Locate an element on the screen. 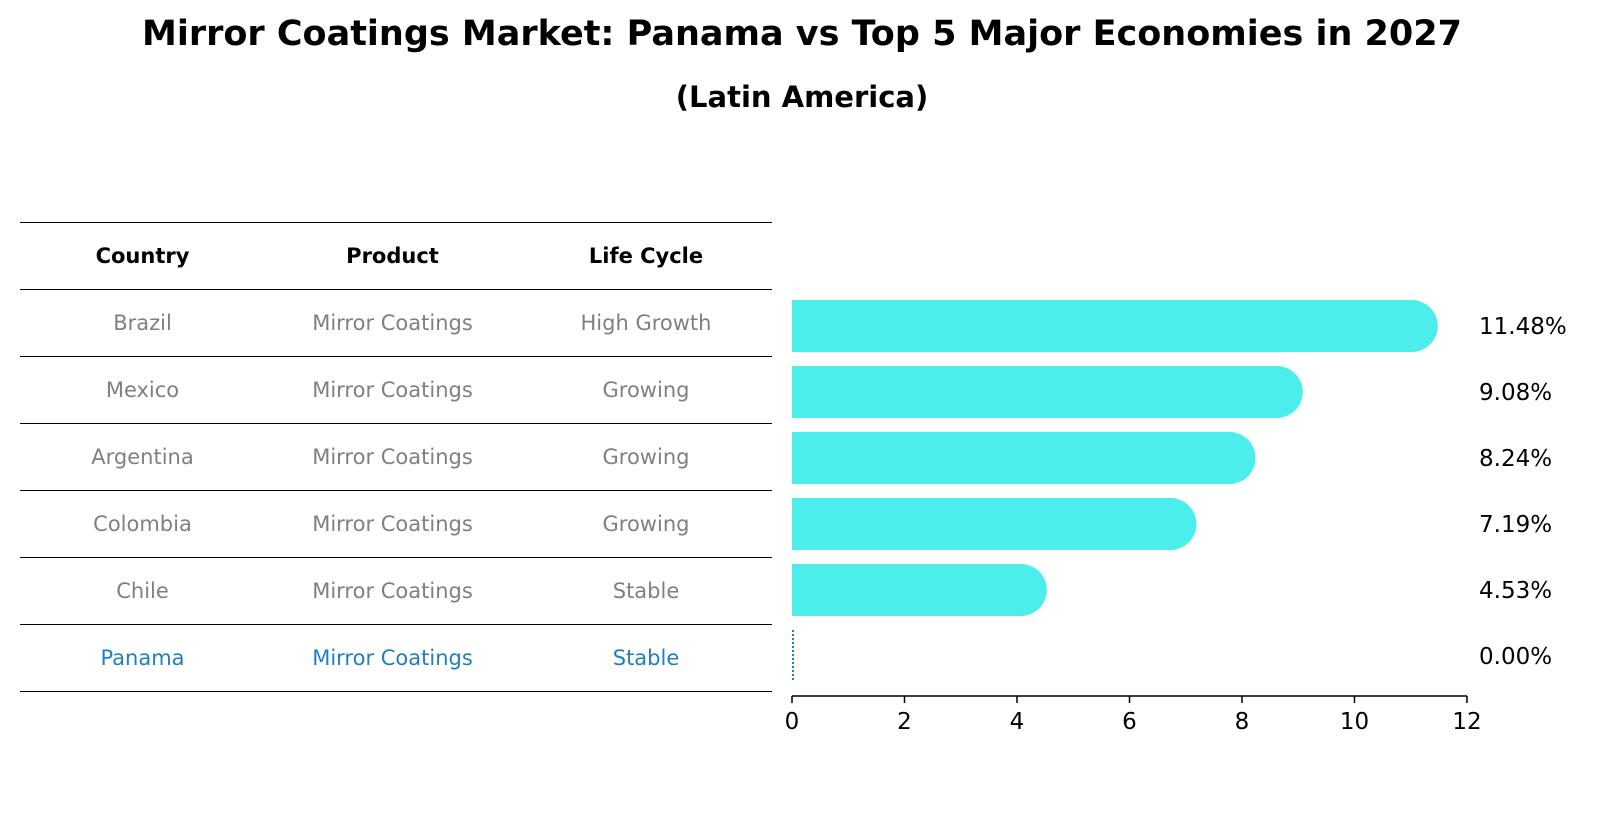 Image resolution: width=1604 pixels, height=823 pixels. x-tick-label: 0 is located at coordinates (792, 722).